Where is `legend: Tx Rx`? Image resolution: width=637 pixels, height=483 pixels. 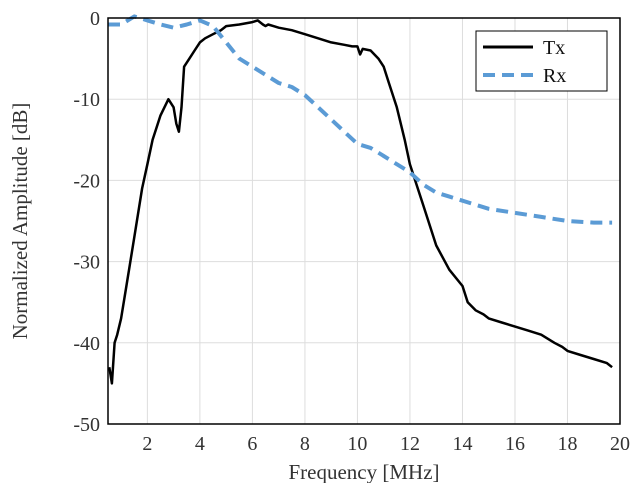 legend: Tx Rx is located at coordinates (541, 61).